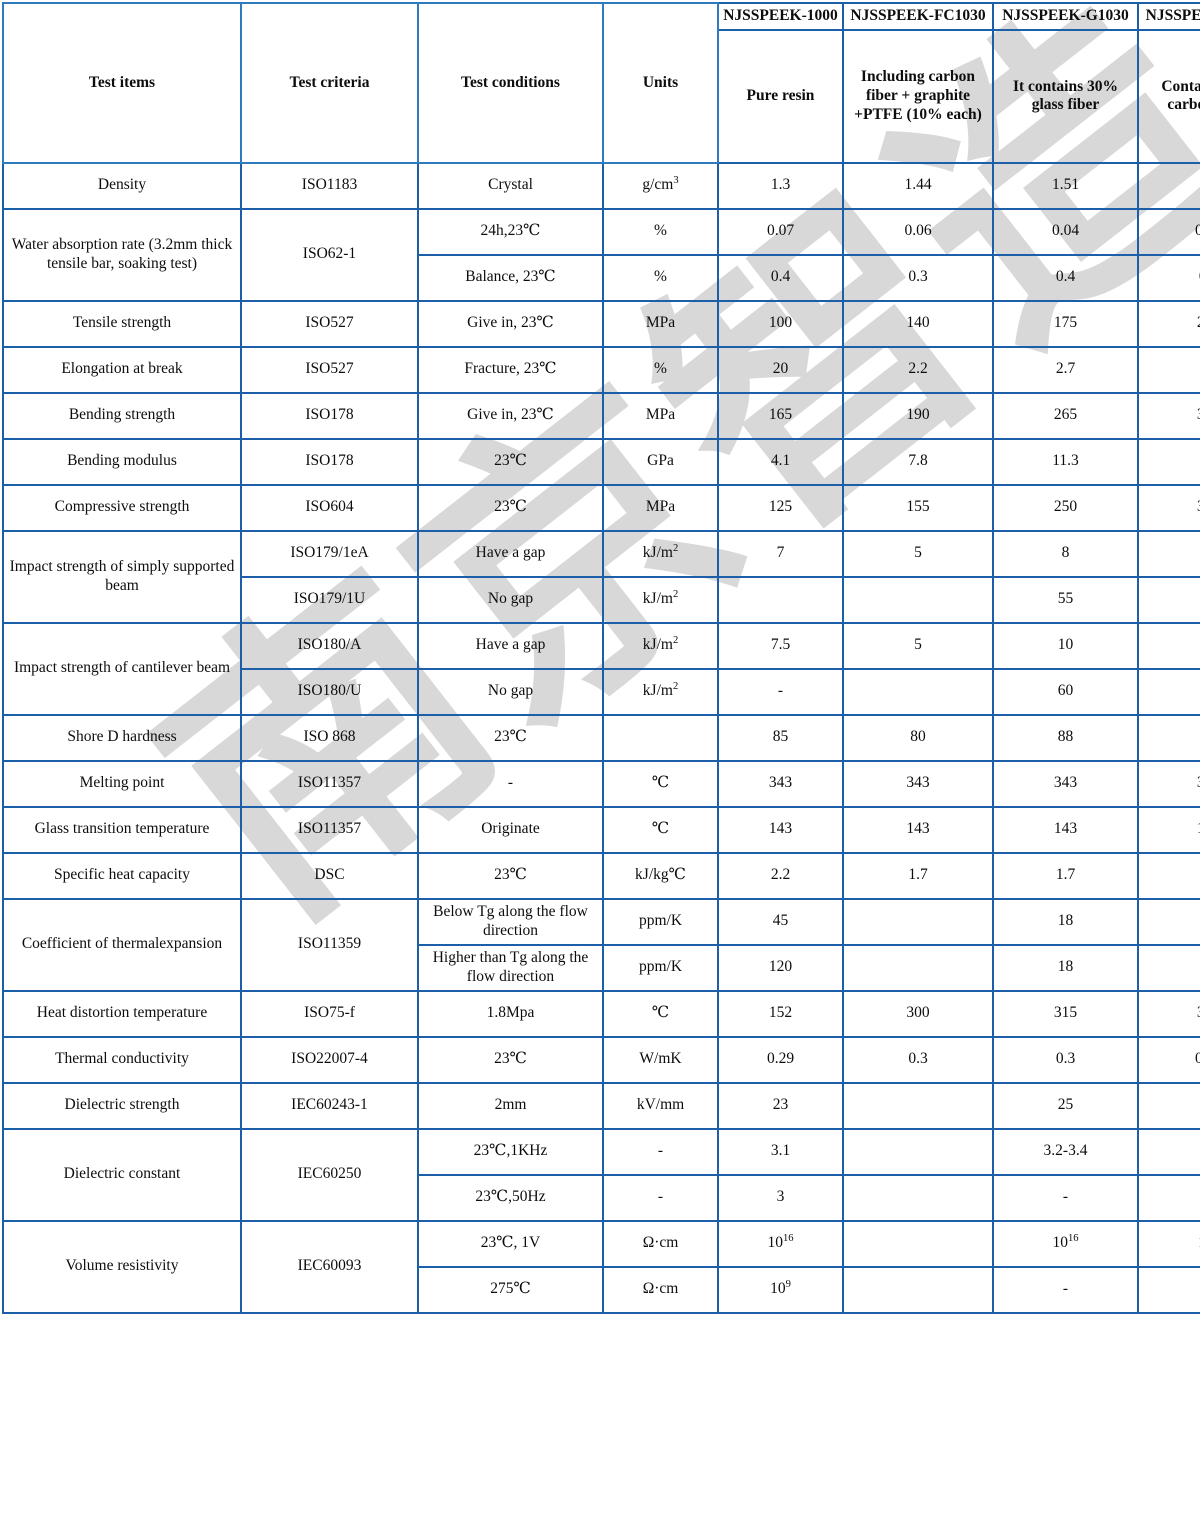 This screenshot has height=1531, width=1200. I want to click on cell-value: 6, so click(1168, 967).